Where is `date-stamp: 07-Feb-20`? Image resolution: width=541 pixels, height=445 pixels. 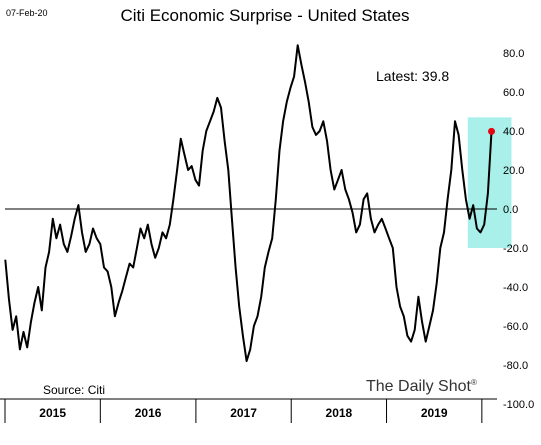 date-stamp: 07-Feb-20 is located at coordinates (27, 13).